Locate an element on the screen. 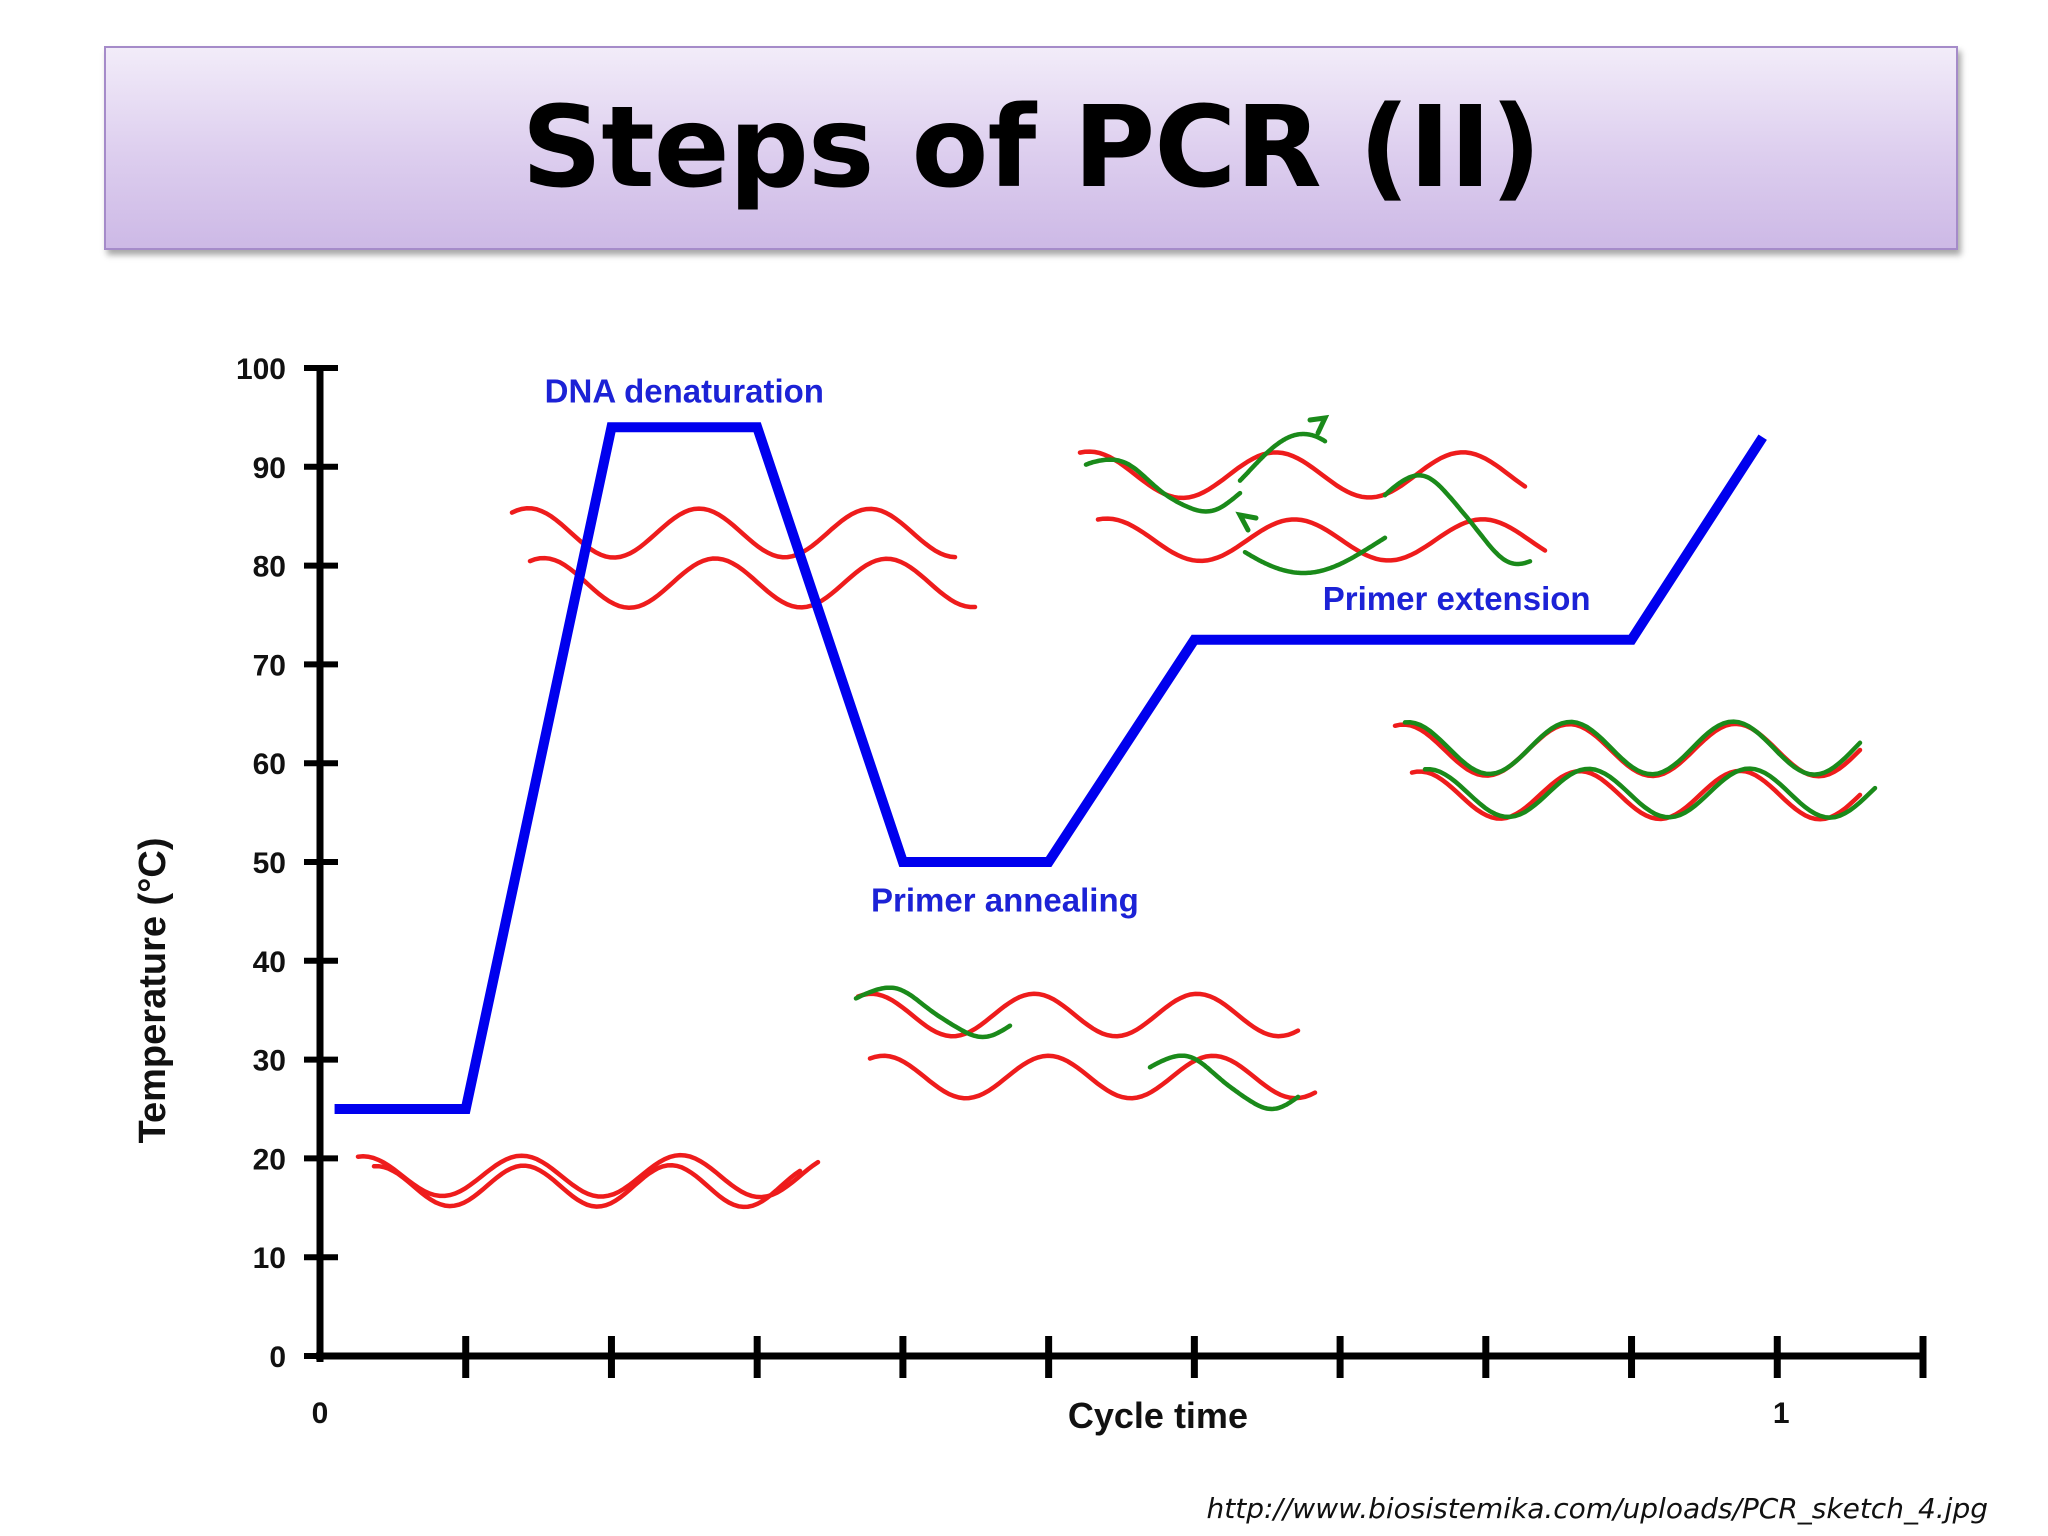 The image size is (2048, 1536). y-tick-label: 50 is located at coordinates (269, 863).